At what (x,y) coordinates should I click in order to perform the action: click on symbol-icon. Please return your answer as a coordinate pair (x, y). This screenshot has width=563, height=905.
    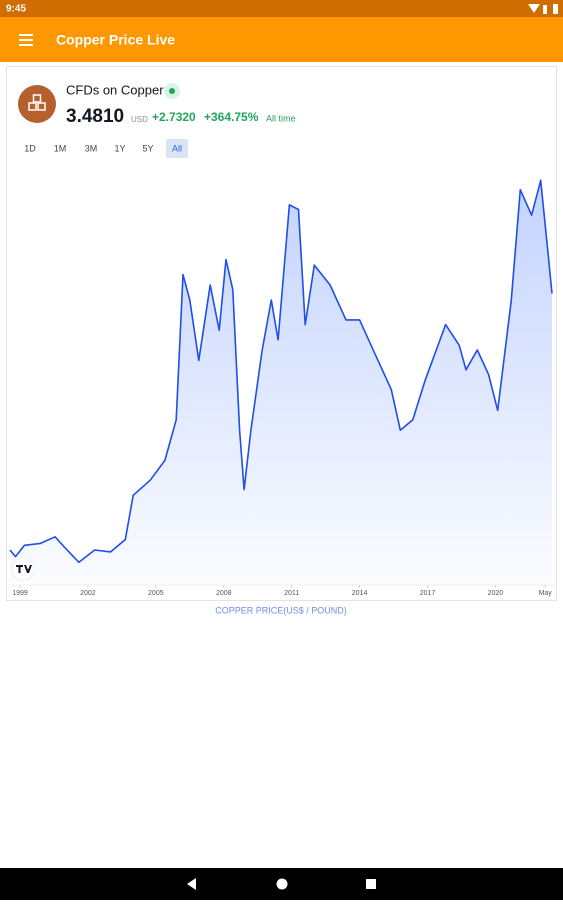
    Looking at the image, I should click on (37, 104).